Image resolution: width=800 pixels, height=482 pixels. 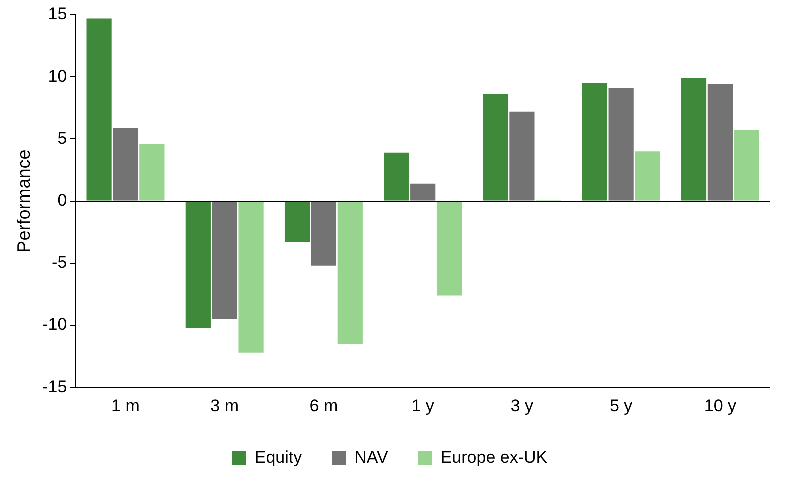 I want to click on y-tick-label: 5, so click(x=63, y=138).